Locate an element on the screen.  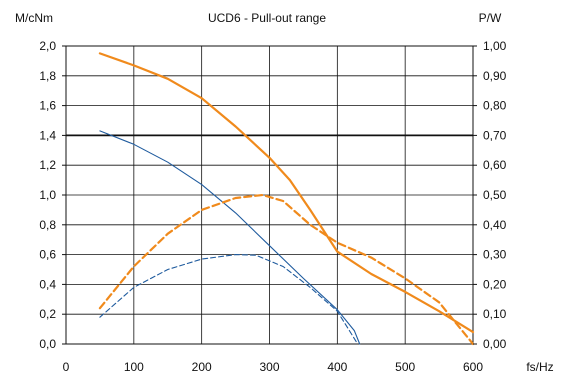
y-left-tick-label: 0,4 is located at coordinates (47, 284).